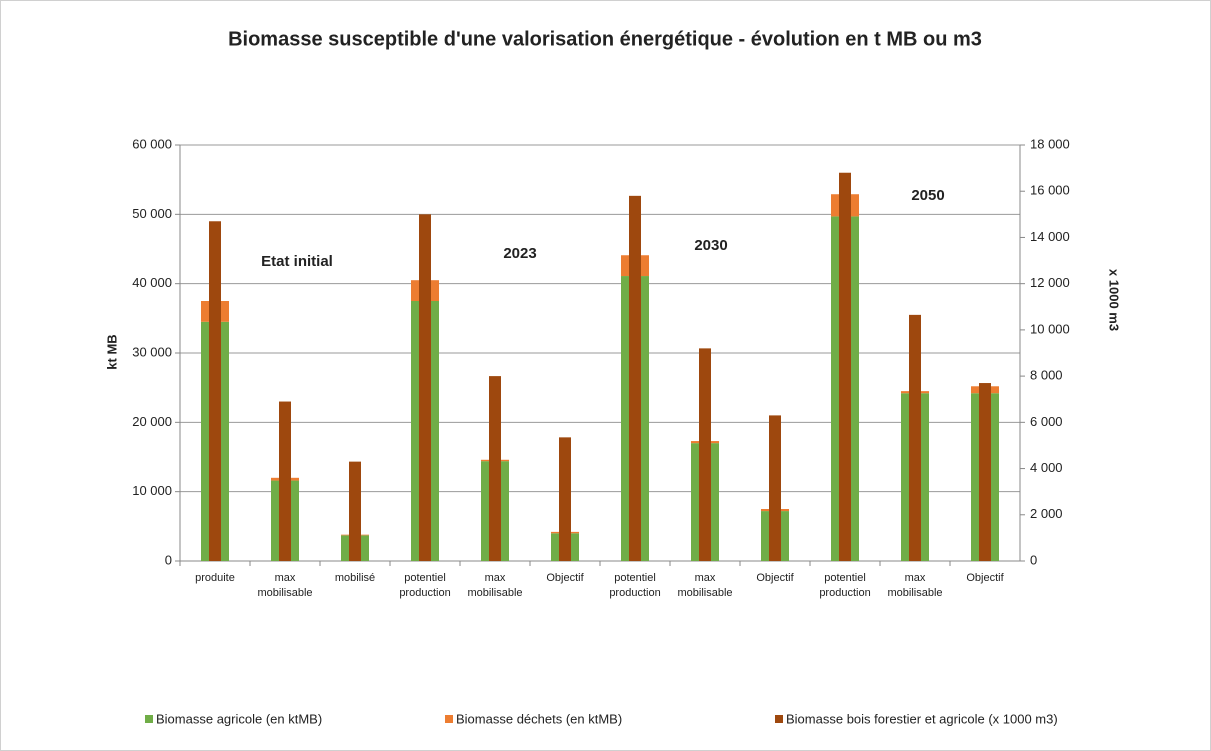  What do you see at coordinates (927, 195) in the screenshot?
I see `annotation: 2050` at bounding box center [927, 195].